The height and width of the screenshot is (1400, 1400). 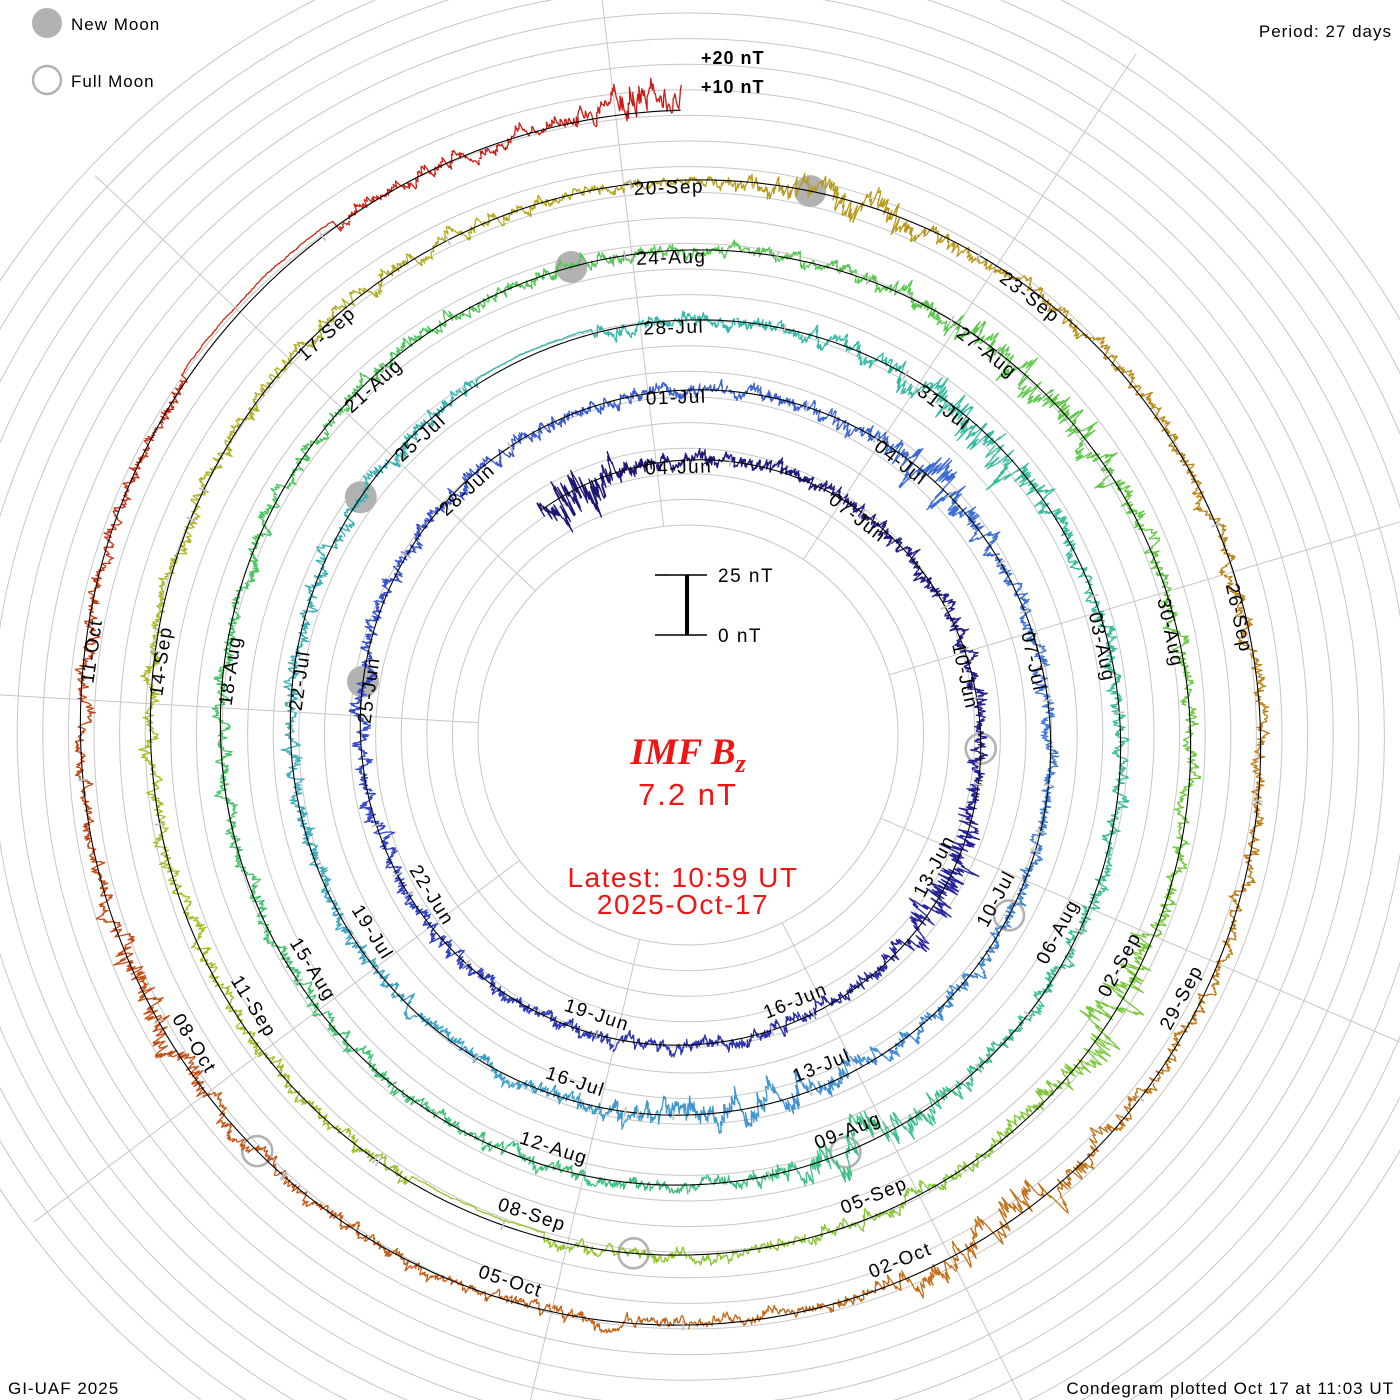 I want to click on date-label: 30-Aug, so click(x=1169, y=632).